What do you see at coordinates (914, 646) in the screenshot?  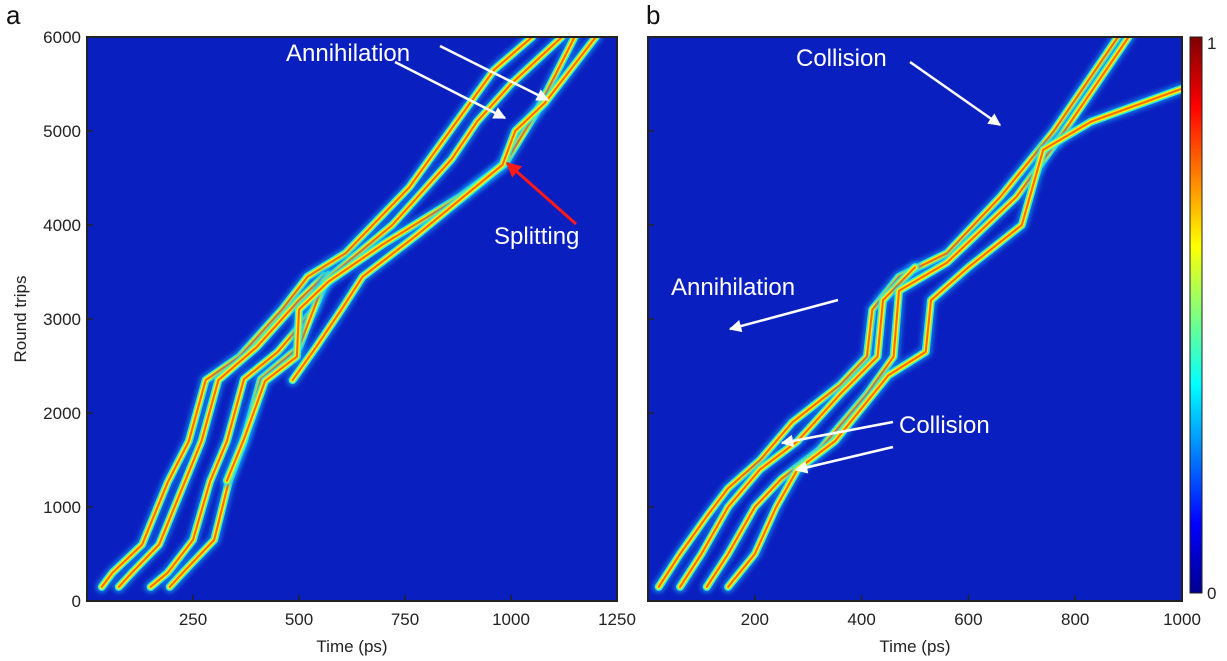 I see `x-axis-title-b: Time (ps)` at bounding box center [914, 646].